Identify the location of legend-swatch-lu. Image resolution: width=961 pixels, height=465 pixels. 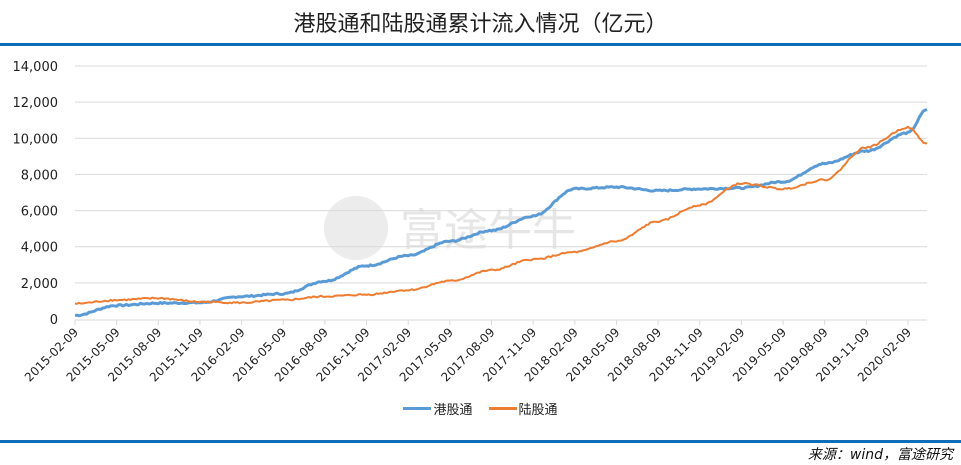
(502, 408).